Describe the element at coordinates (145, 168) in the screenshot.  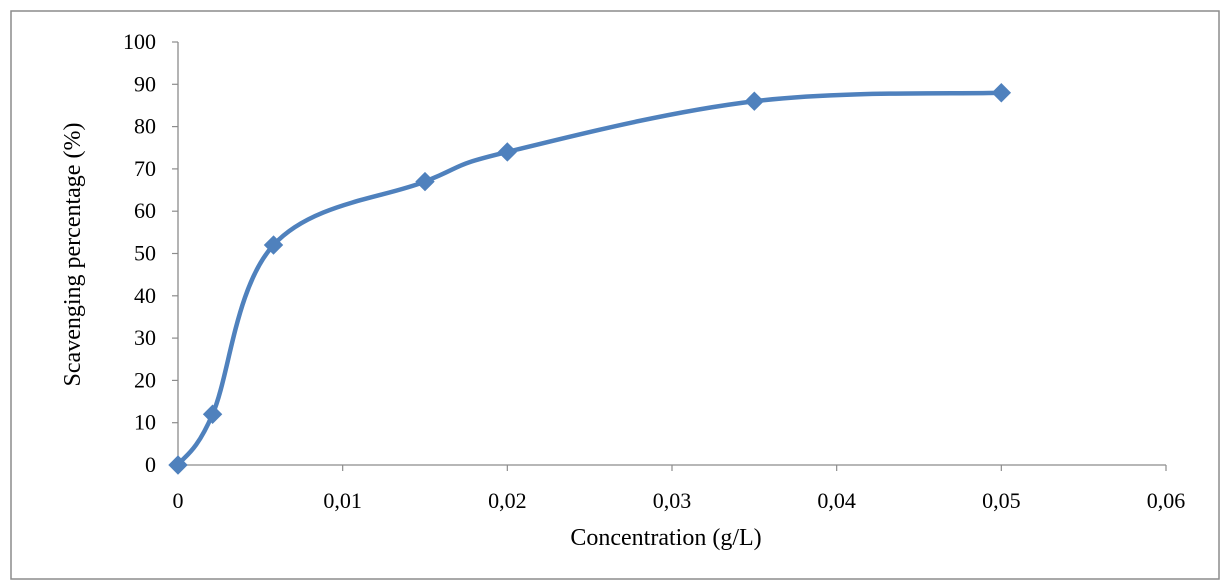
I see `y-tick-label: 70` at that location.